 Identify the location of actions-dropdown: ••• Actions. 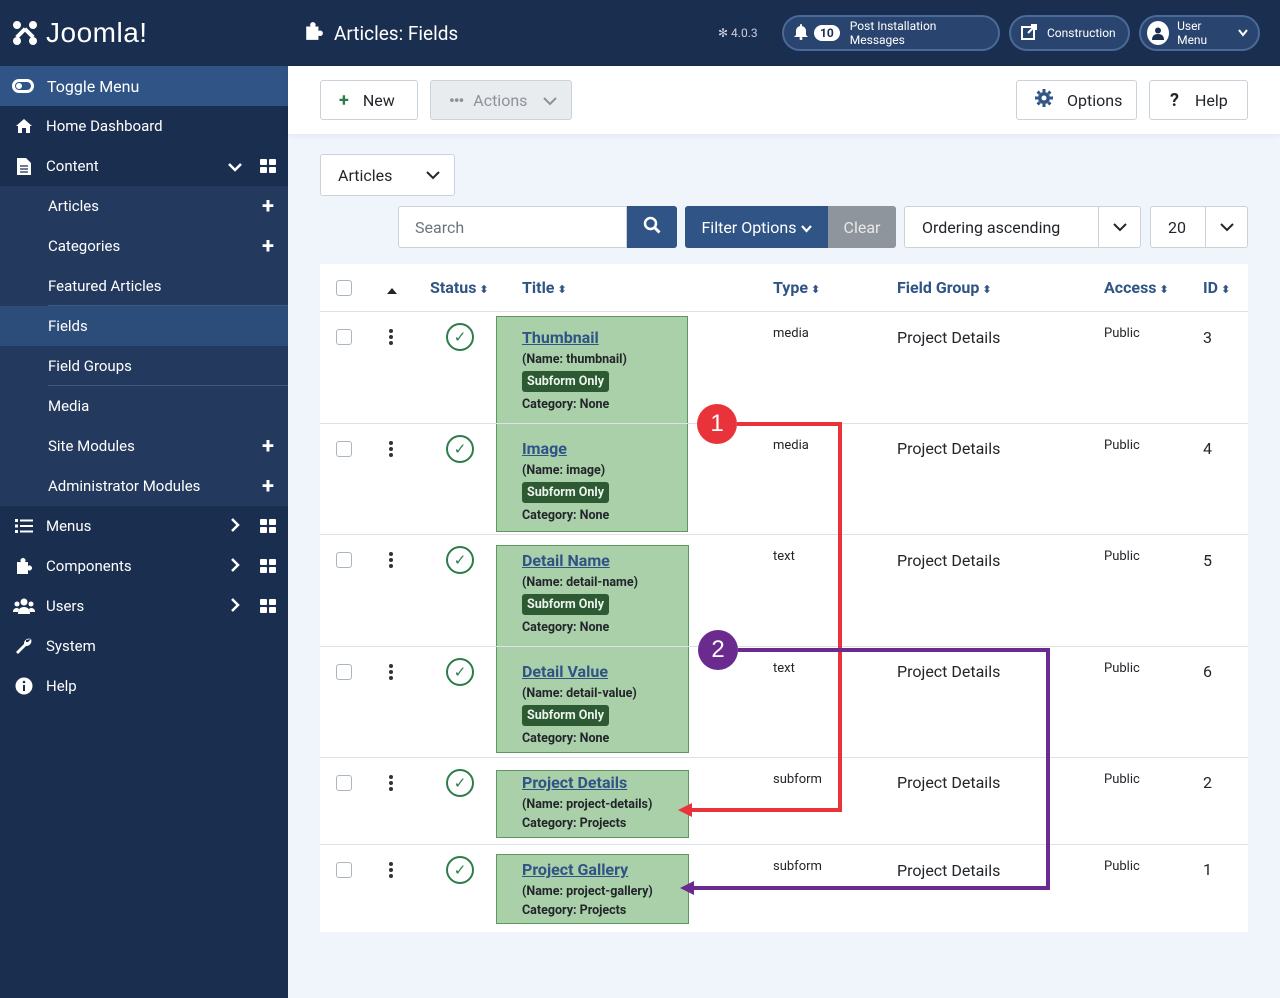
(501, 100).